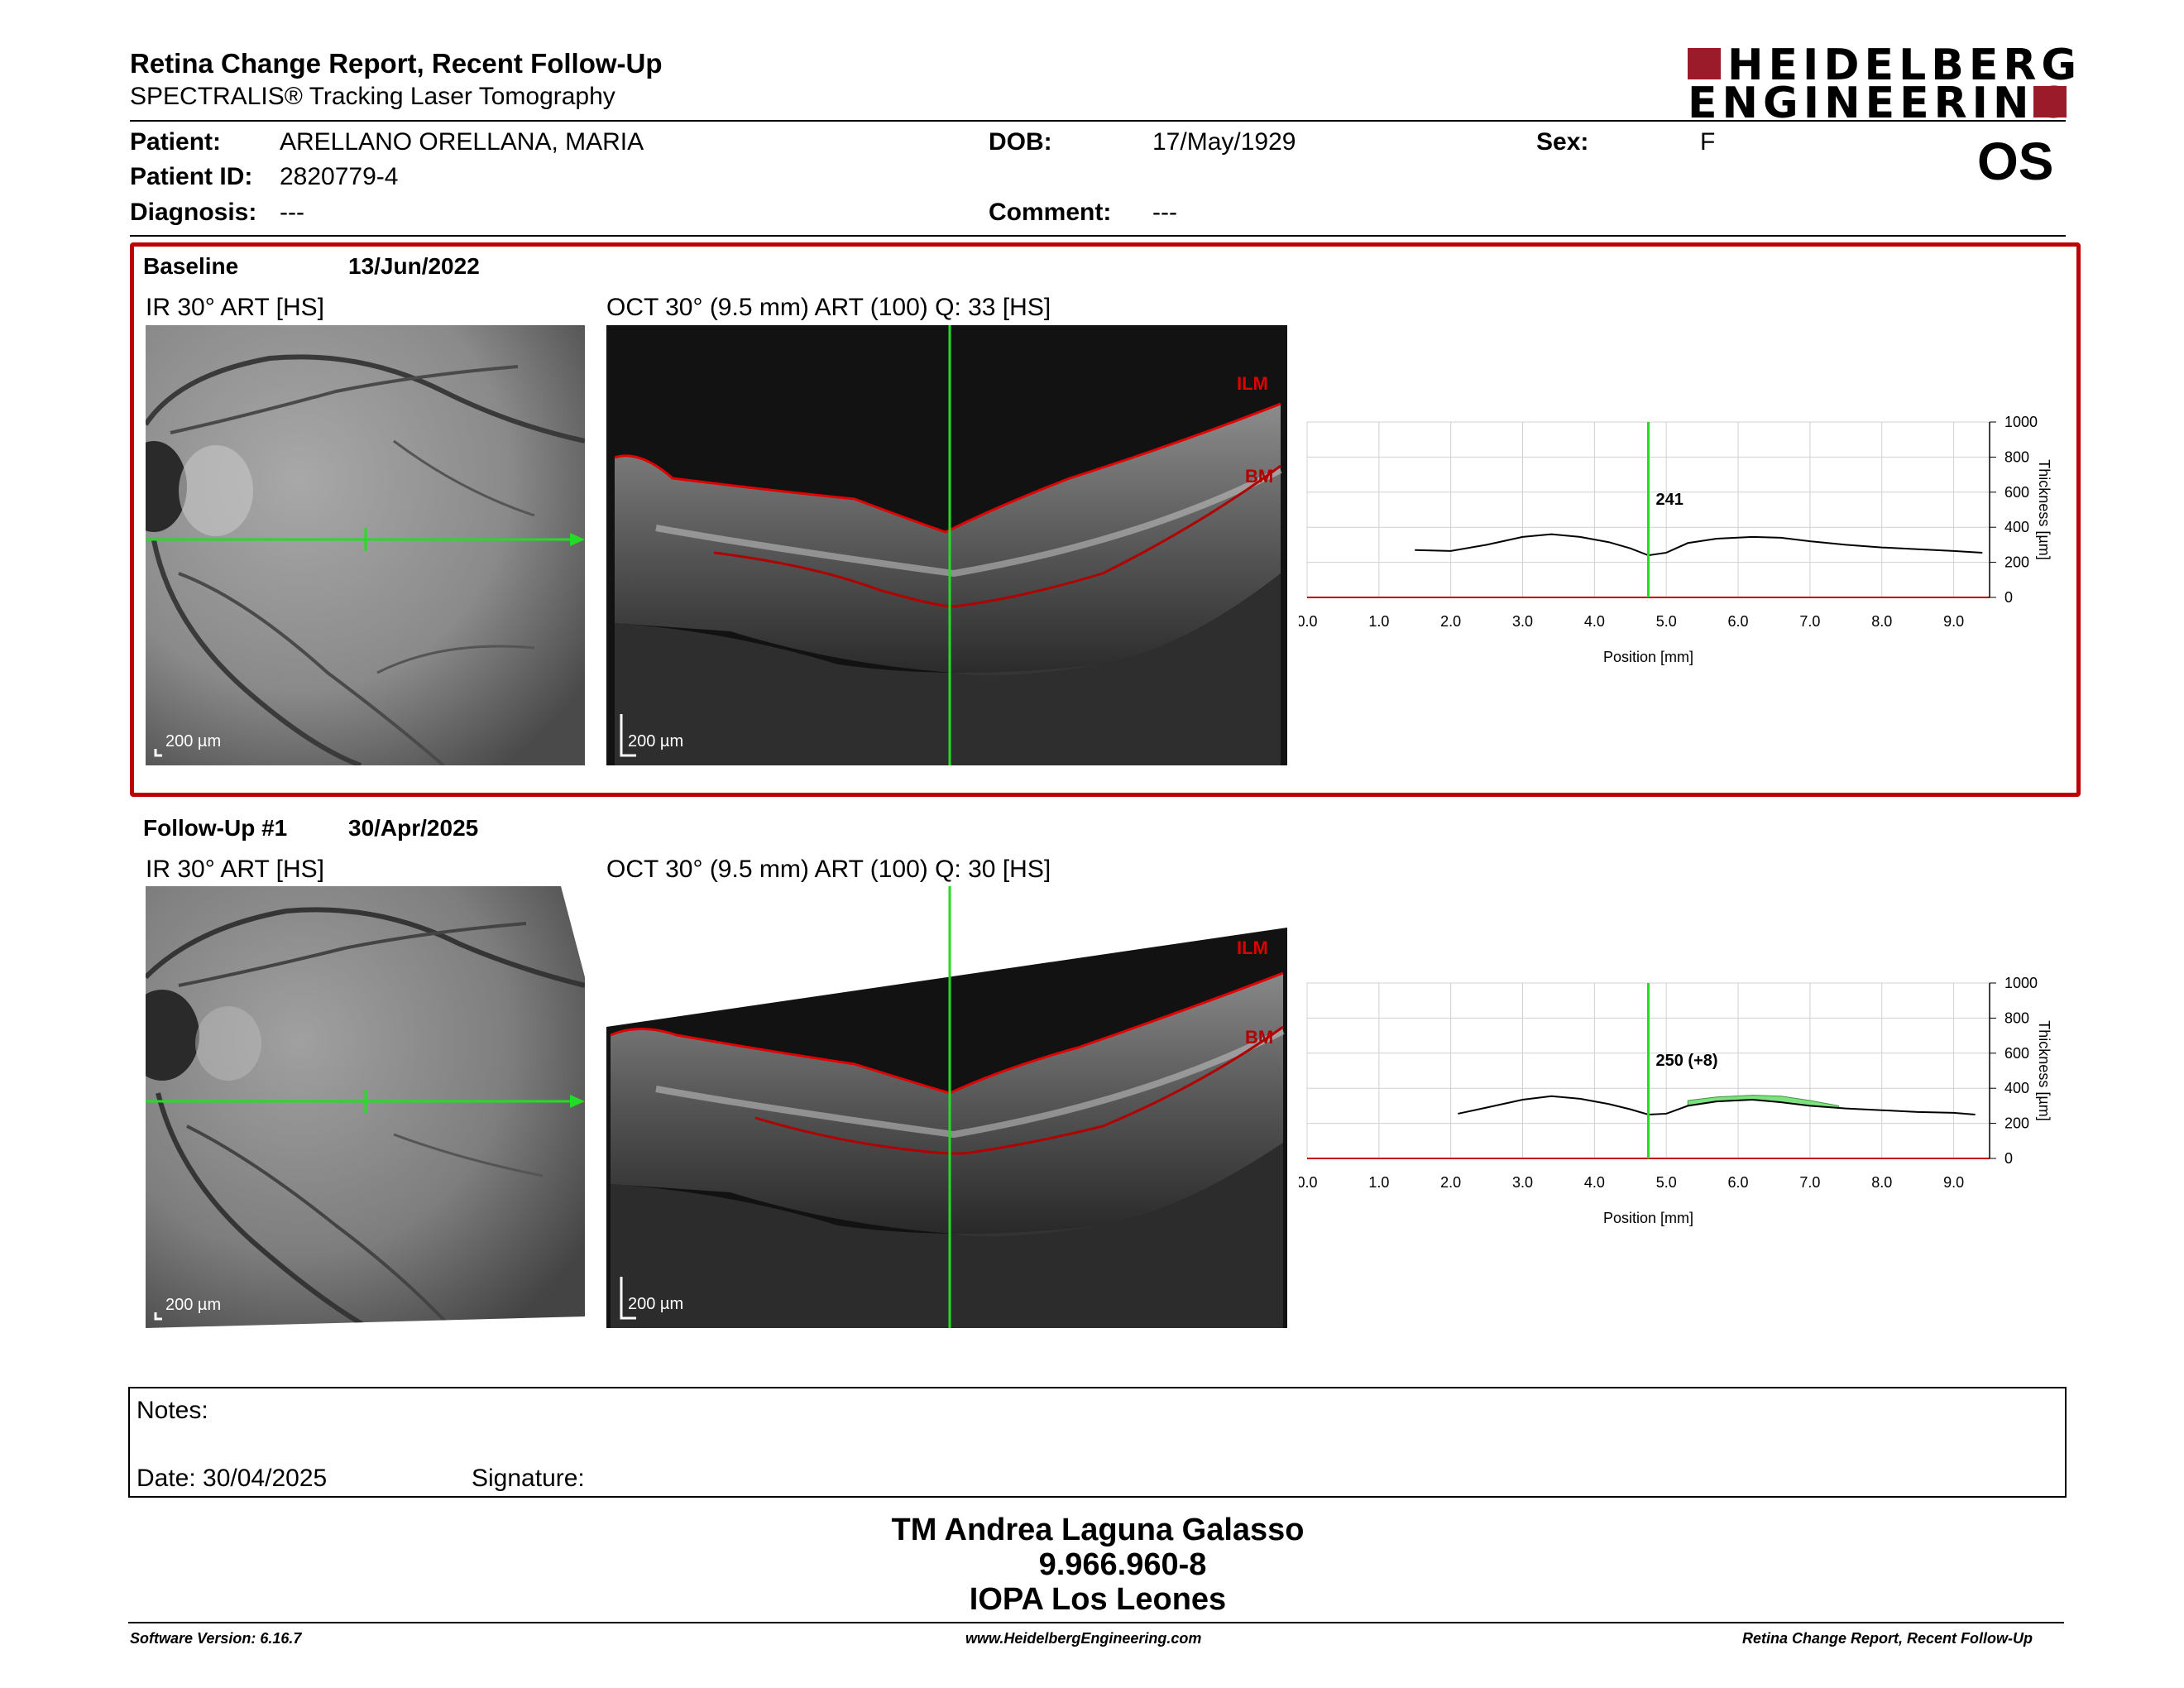 The height and width of the screenshot is (1688, 2184). What do you see at coordinates (1252, 383) in the screenshot?
I see `baseline-ilm-label: ILM` at bounding box center [1252, 383].